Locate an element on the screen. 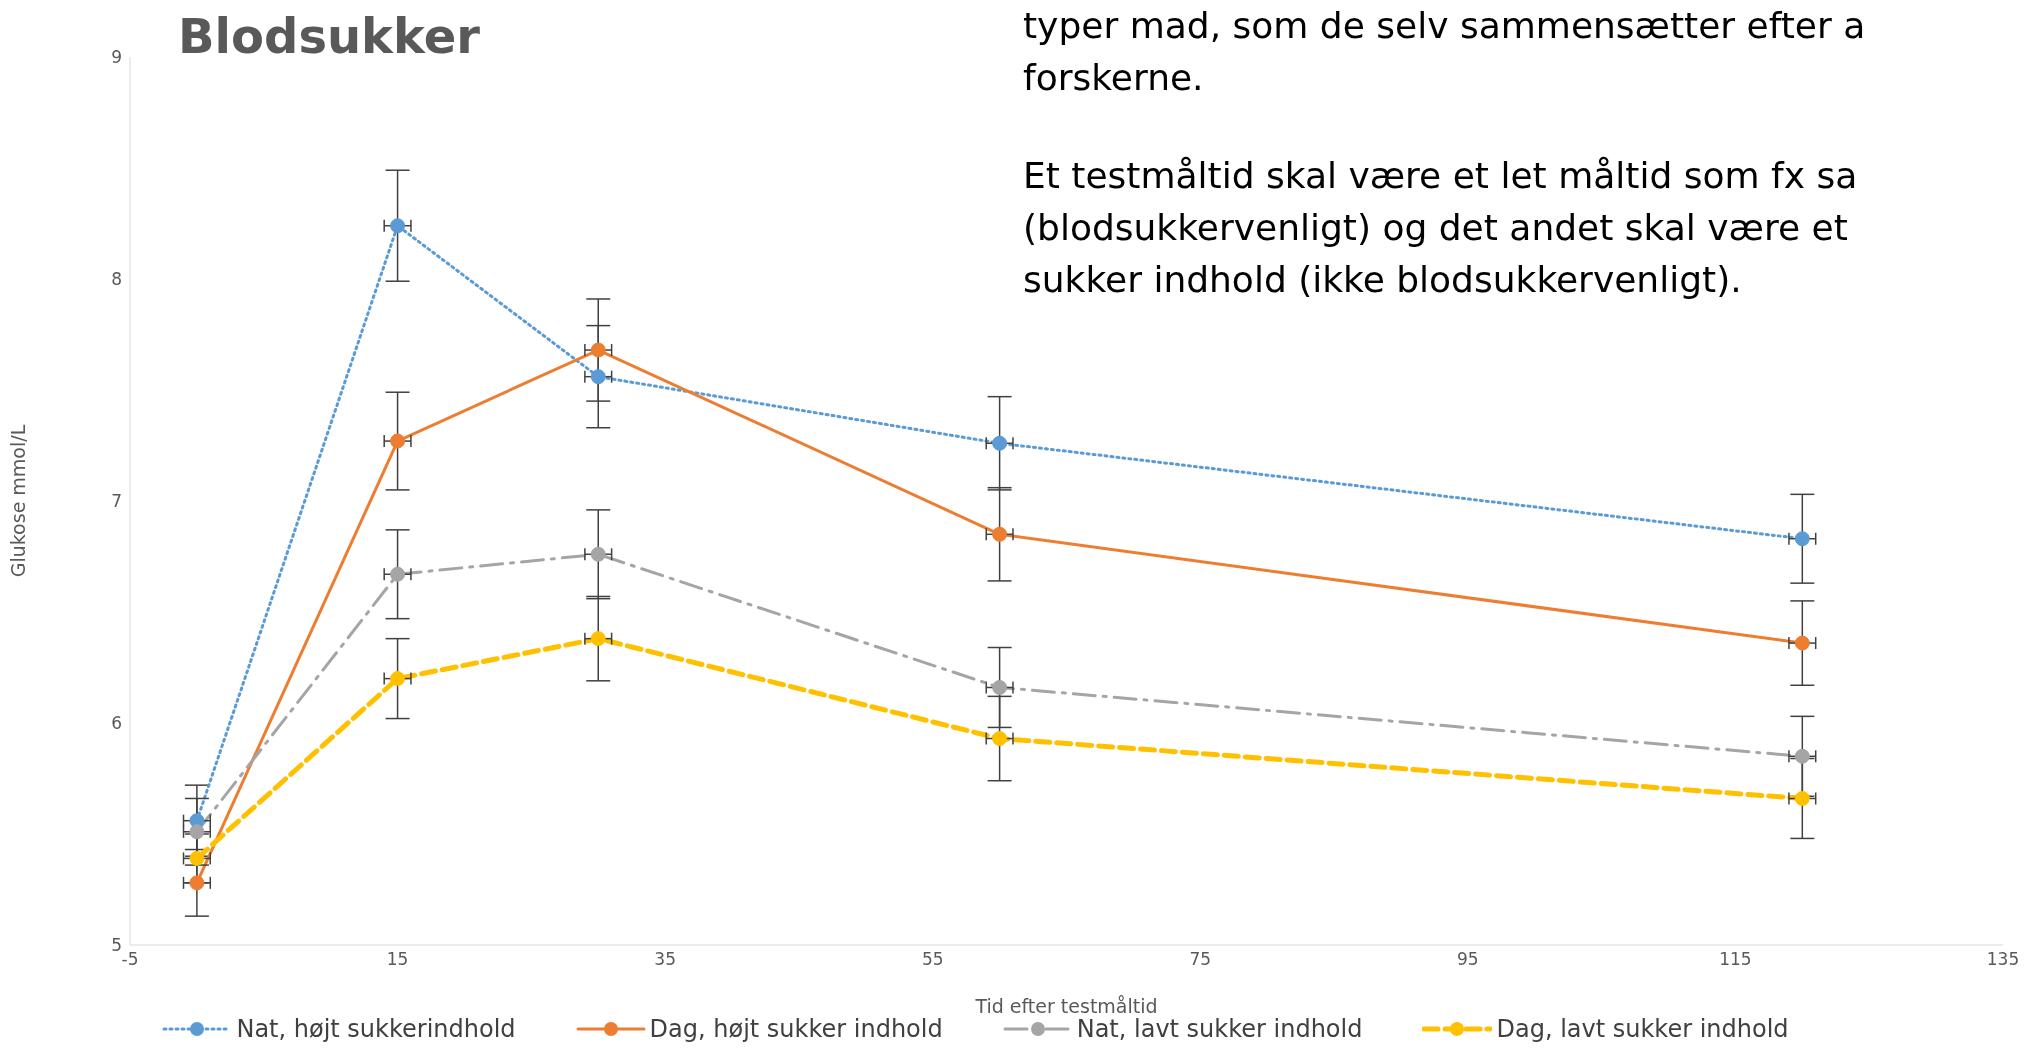 This screenshot has width=2039, height=1055. annotation: (blodsukkervenligt) og det andet skal være et is located at coordinates (1436, 228).